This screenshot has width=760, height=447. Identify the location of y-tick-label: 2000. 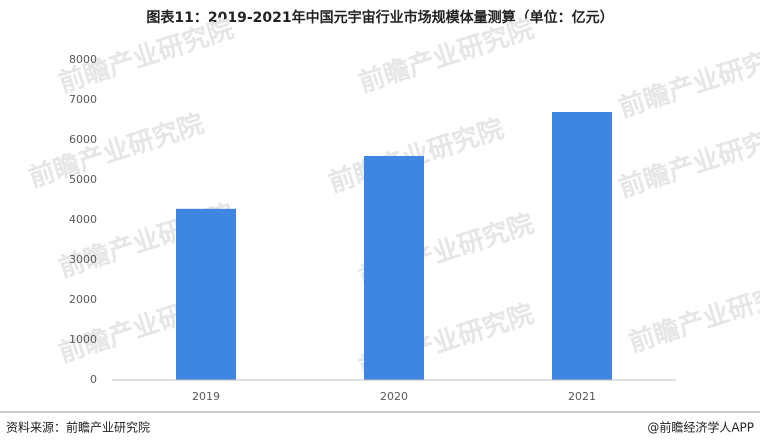
(83, 299).